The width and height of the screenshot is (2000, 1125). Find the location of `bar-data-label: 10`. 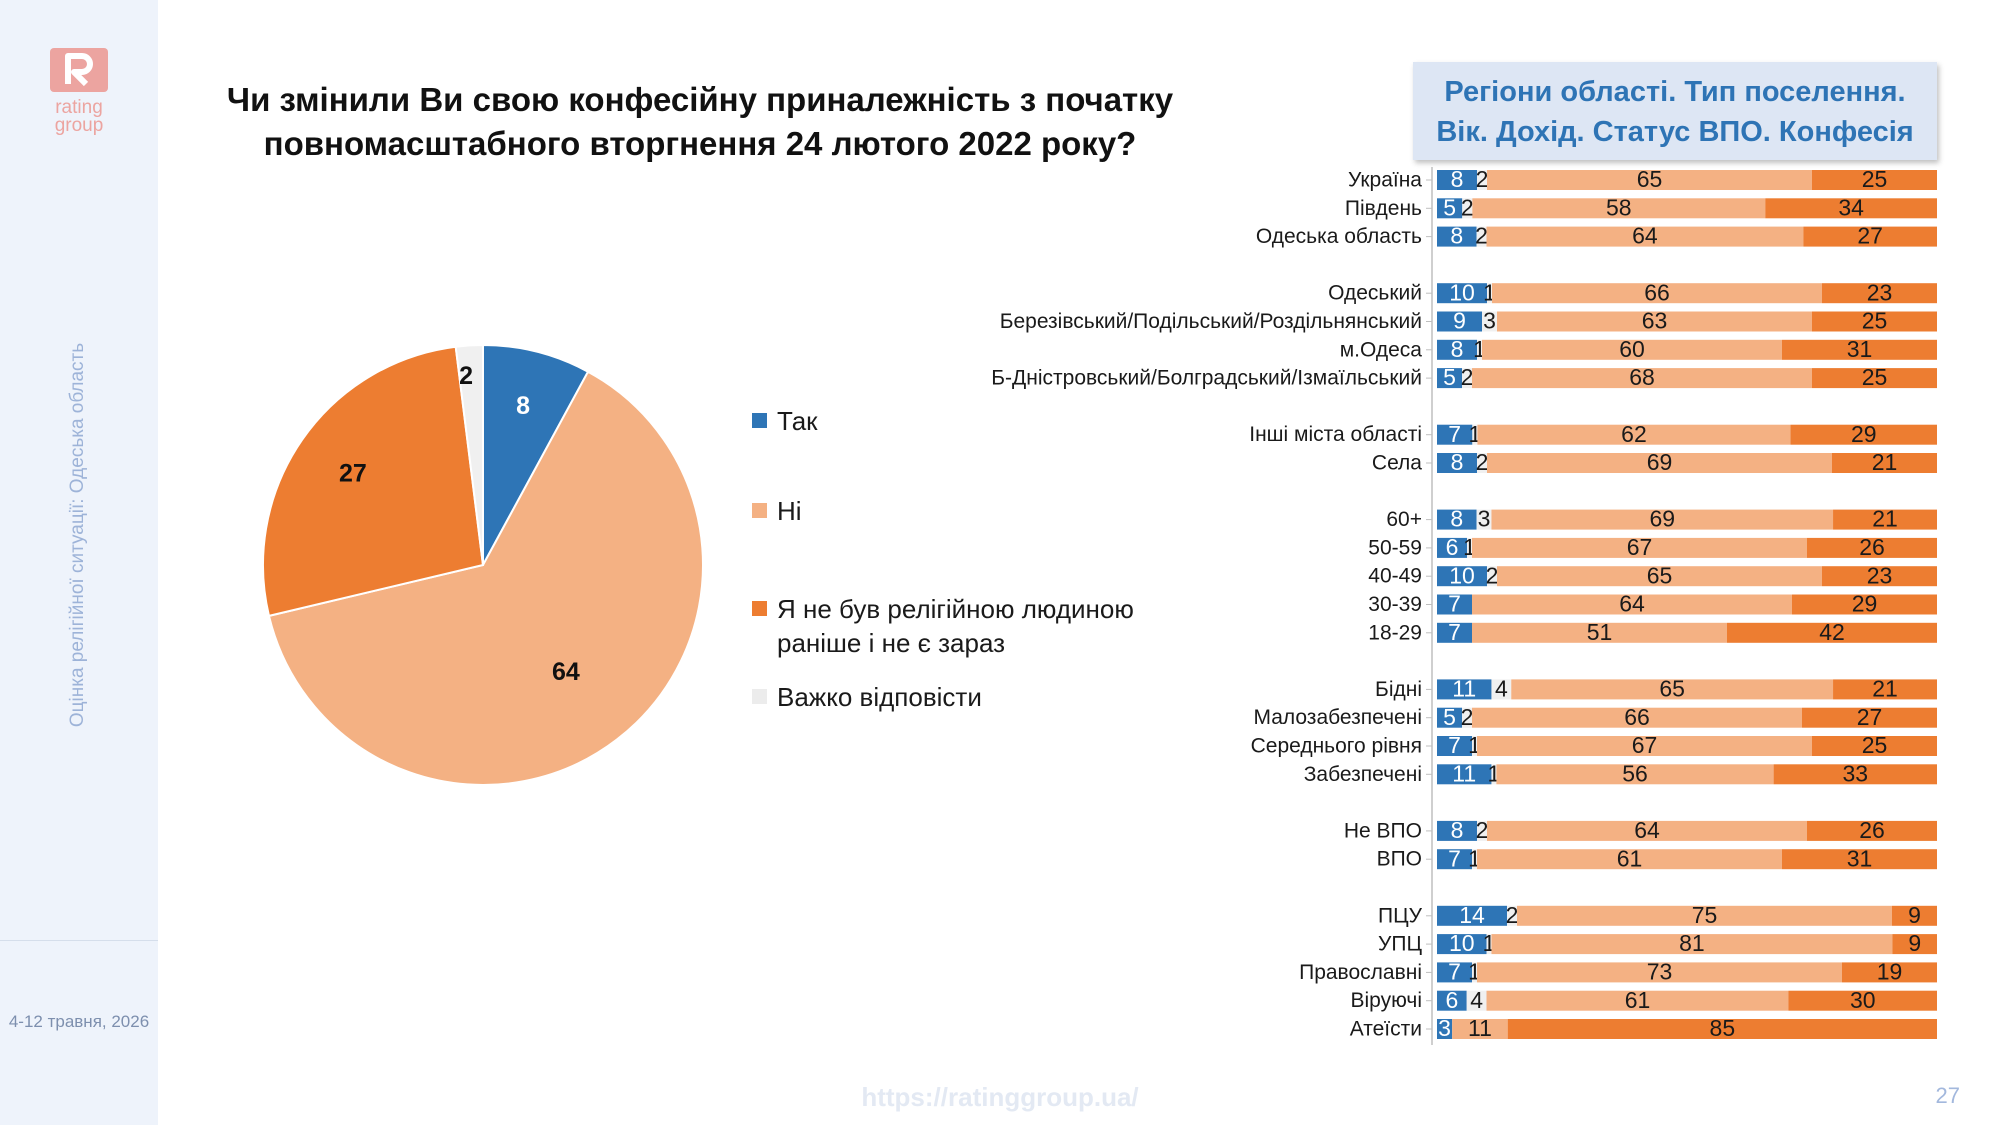

bar-data-label: 10 is located at coordinates (1462, 943).